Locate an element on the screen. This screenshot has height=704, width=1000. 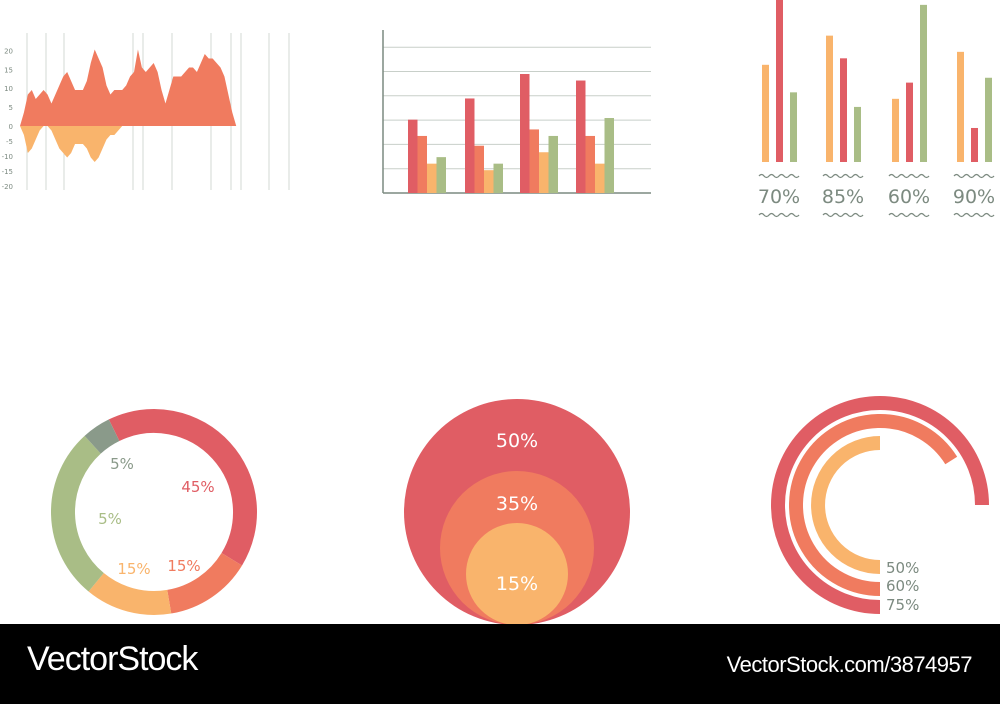
donut-slice-label: 45% is located at coordinates (197, 487).